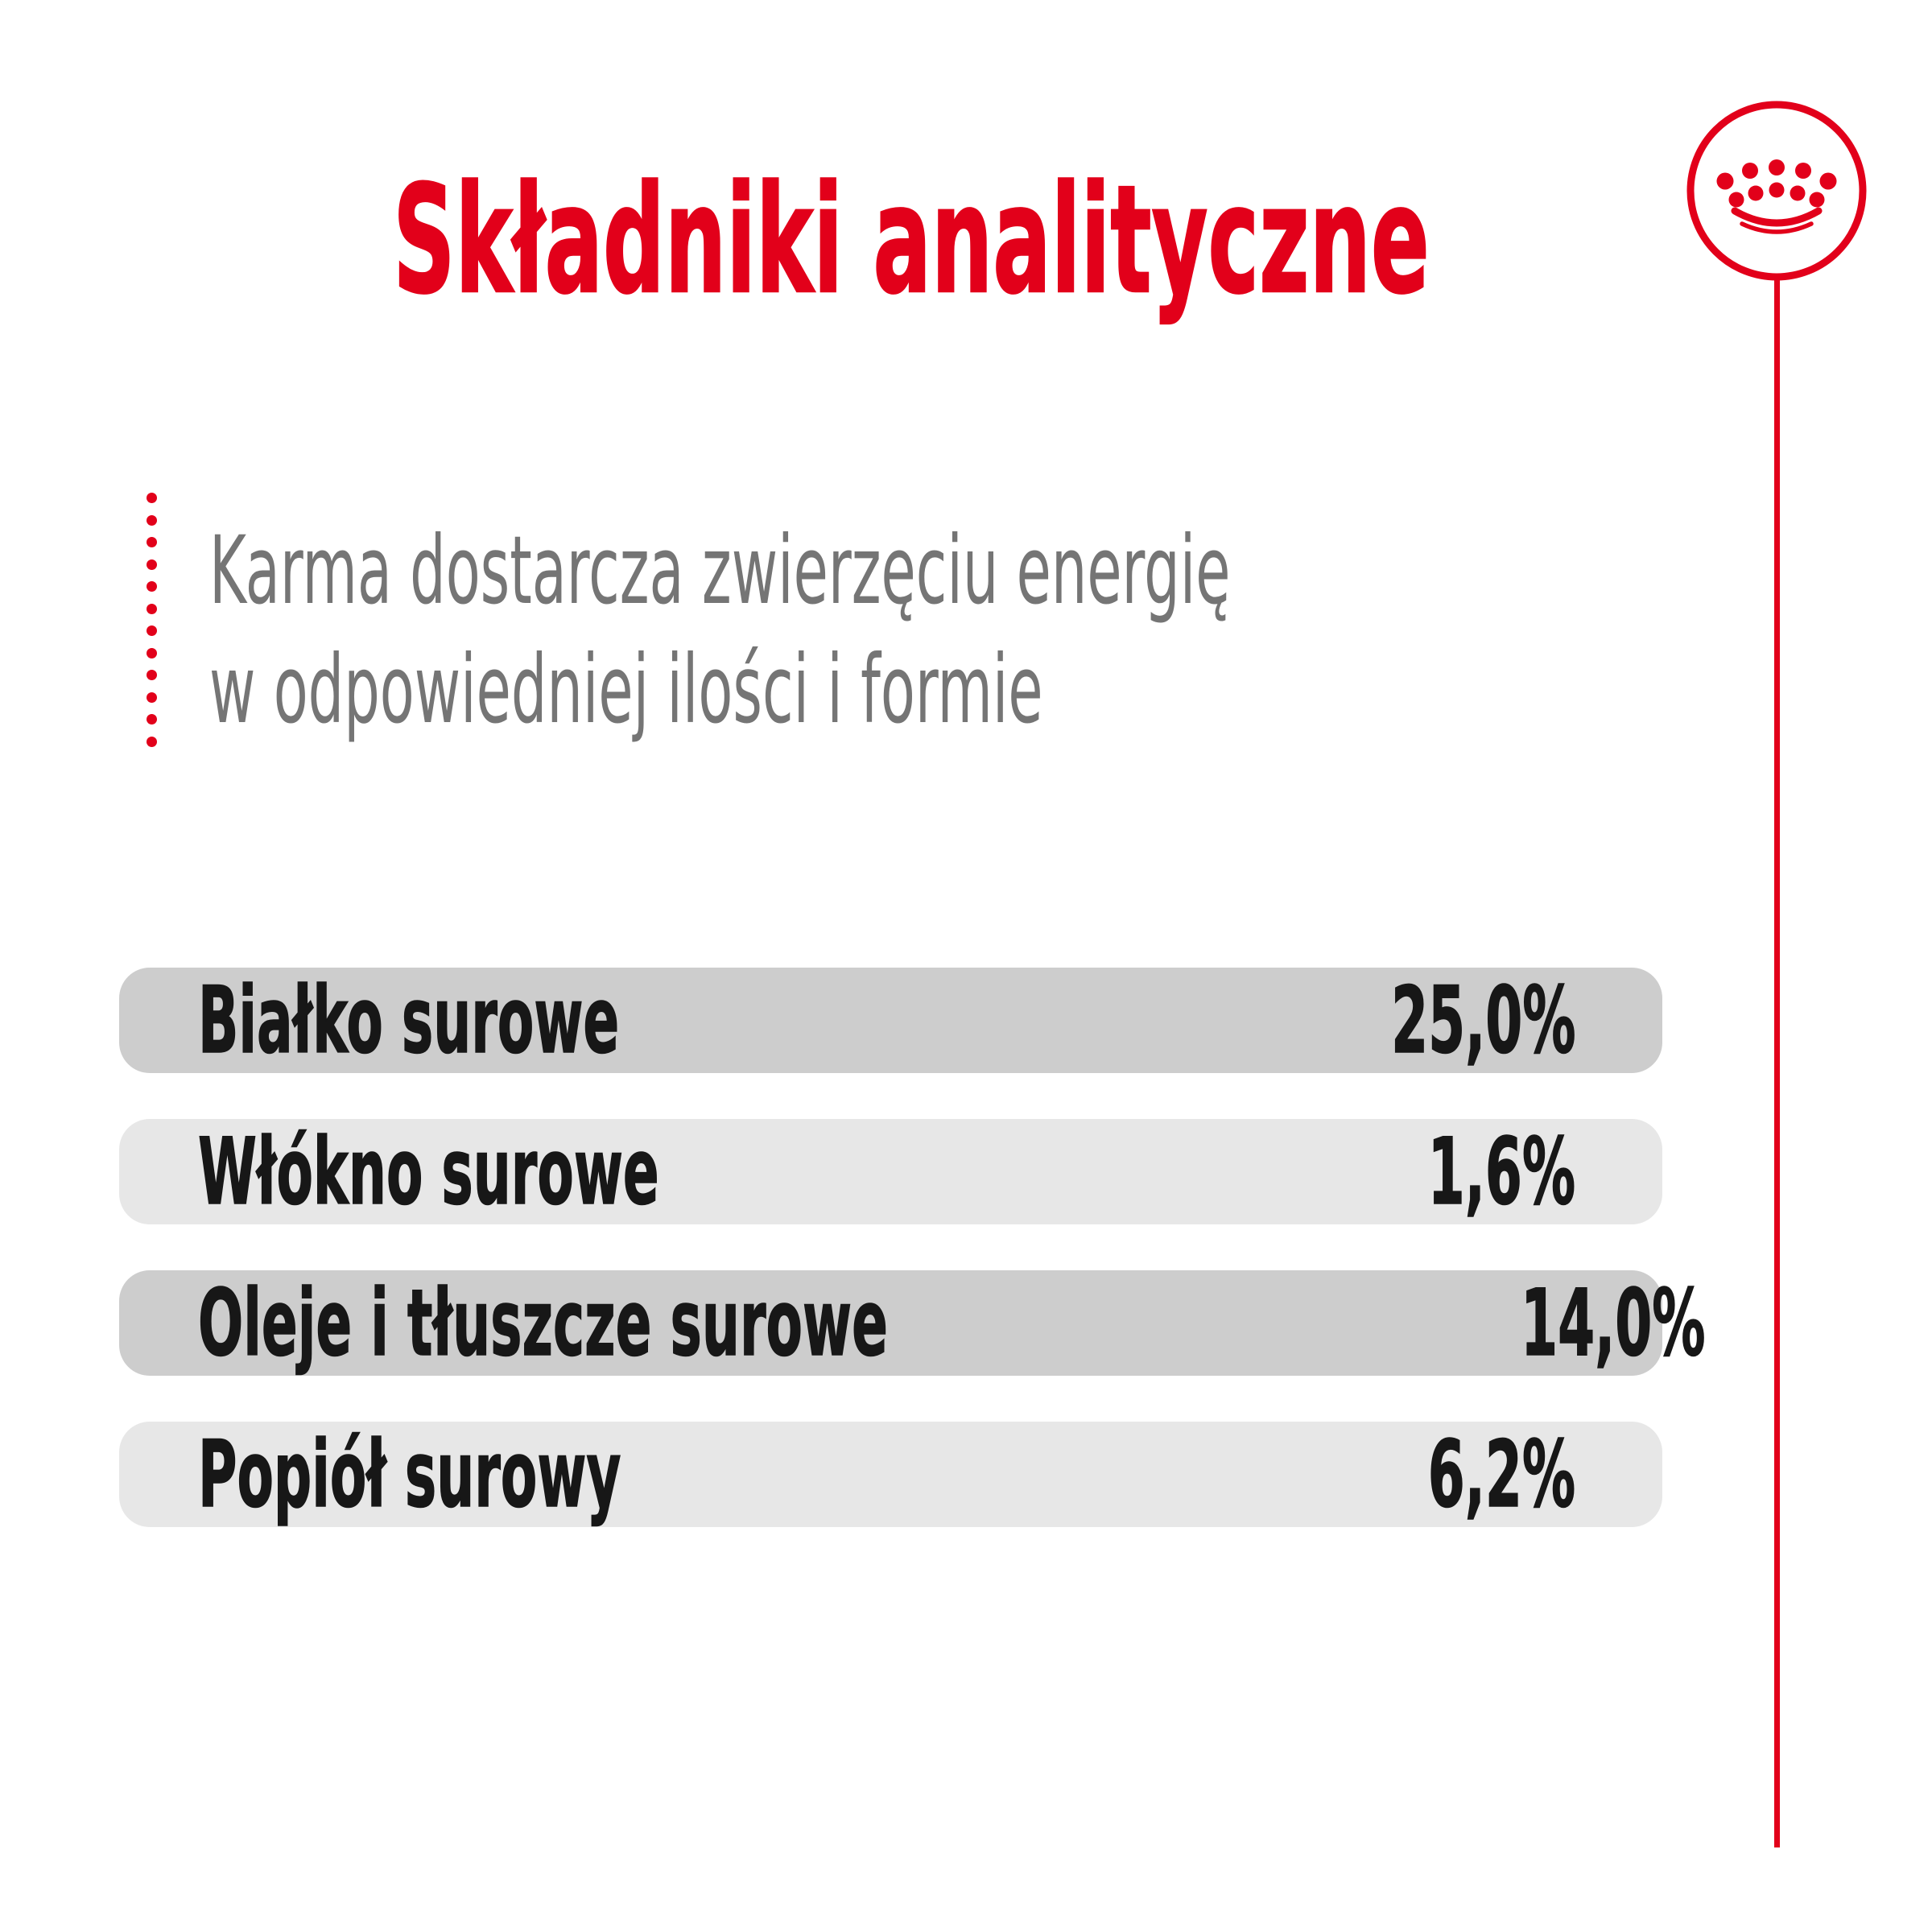 The height and width of the screenshot is (1932, 1932). I want to click on row-label: Oleje i tłuszcze surowe, so click(543, 1323).